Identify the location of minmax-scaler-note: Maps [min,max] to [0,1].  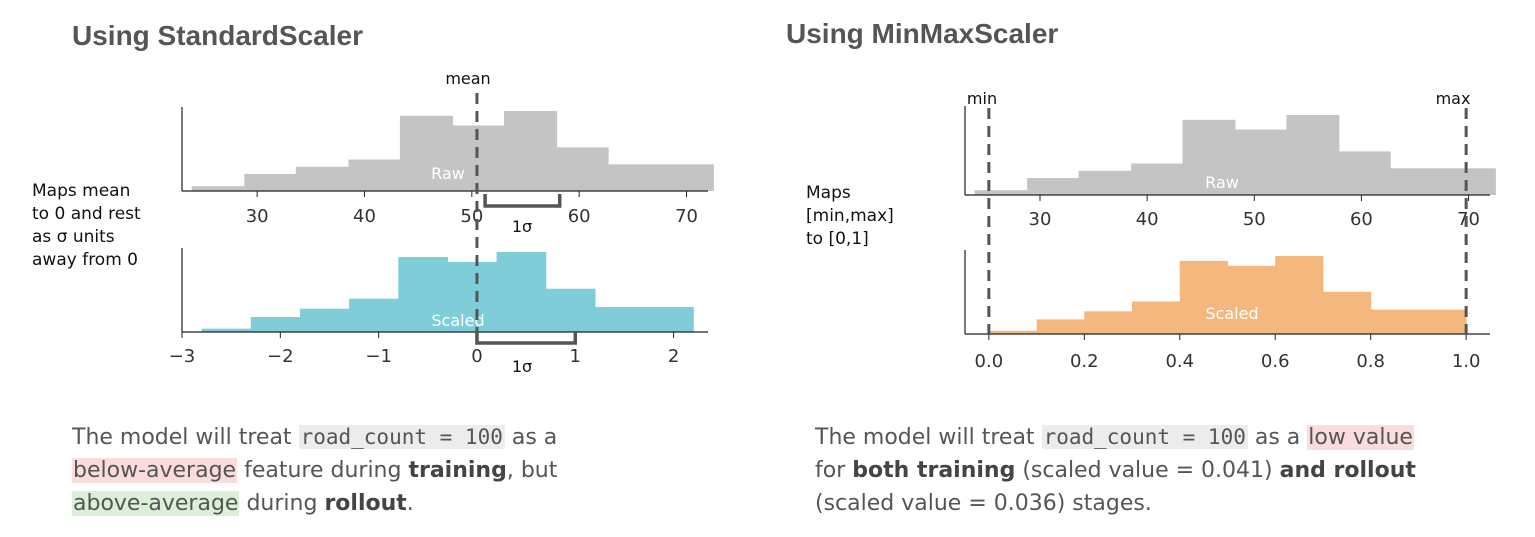
(850, 216).